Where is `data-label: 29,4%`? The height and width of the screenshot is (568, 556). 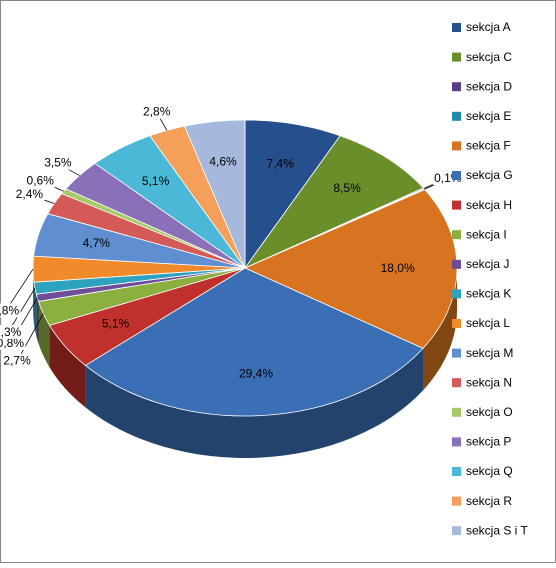 data-label: 29,4% is located at coordinates (256, 373).